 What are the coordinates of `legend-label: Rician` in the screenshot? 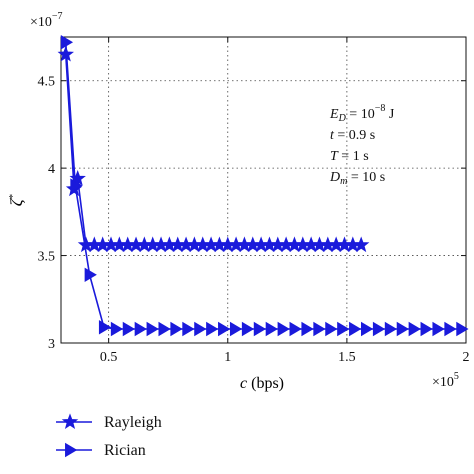 It's located at (125, 450).